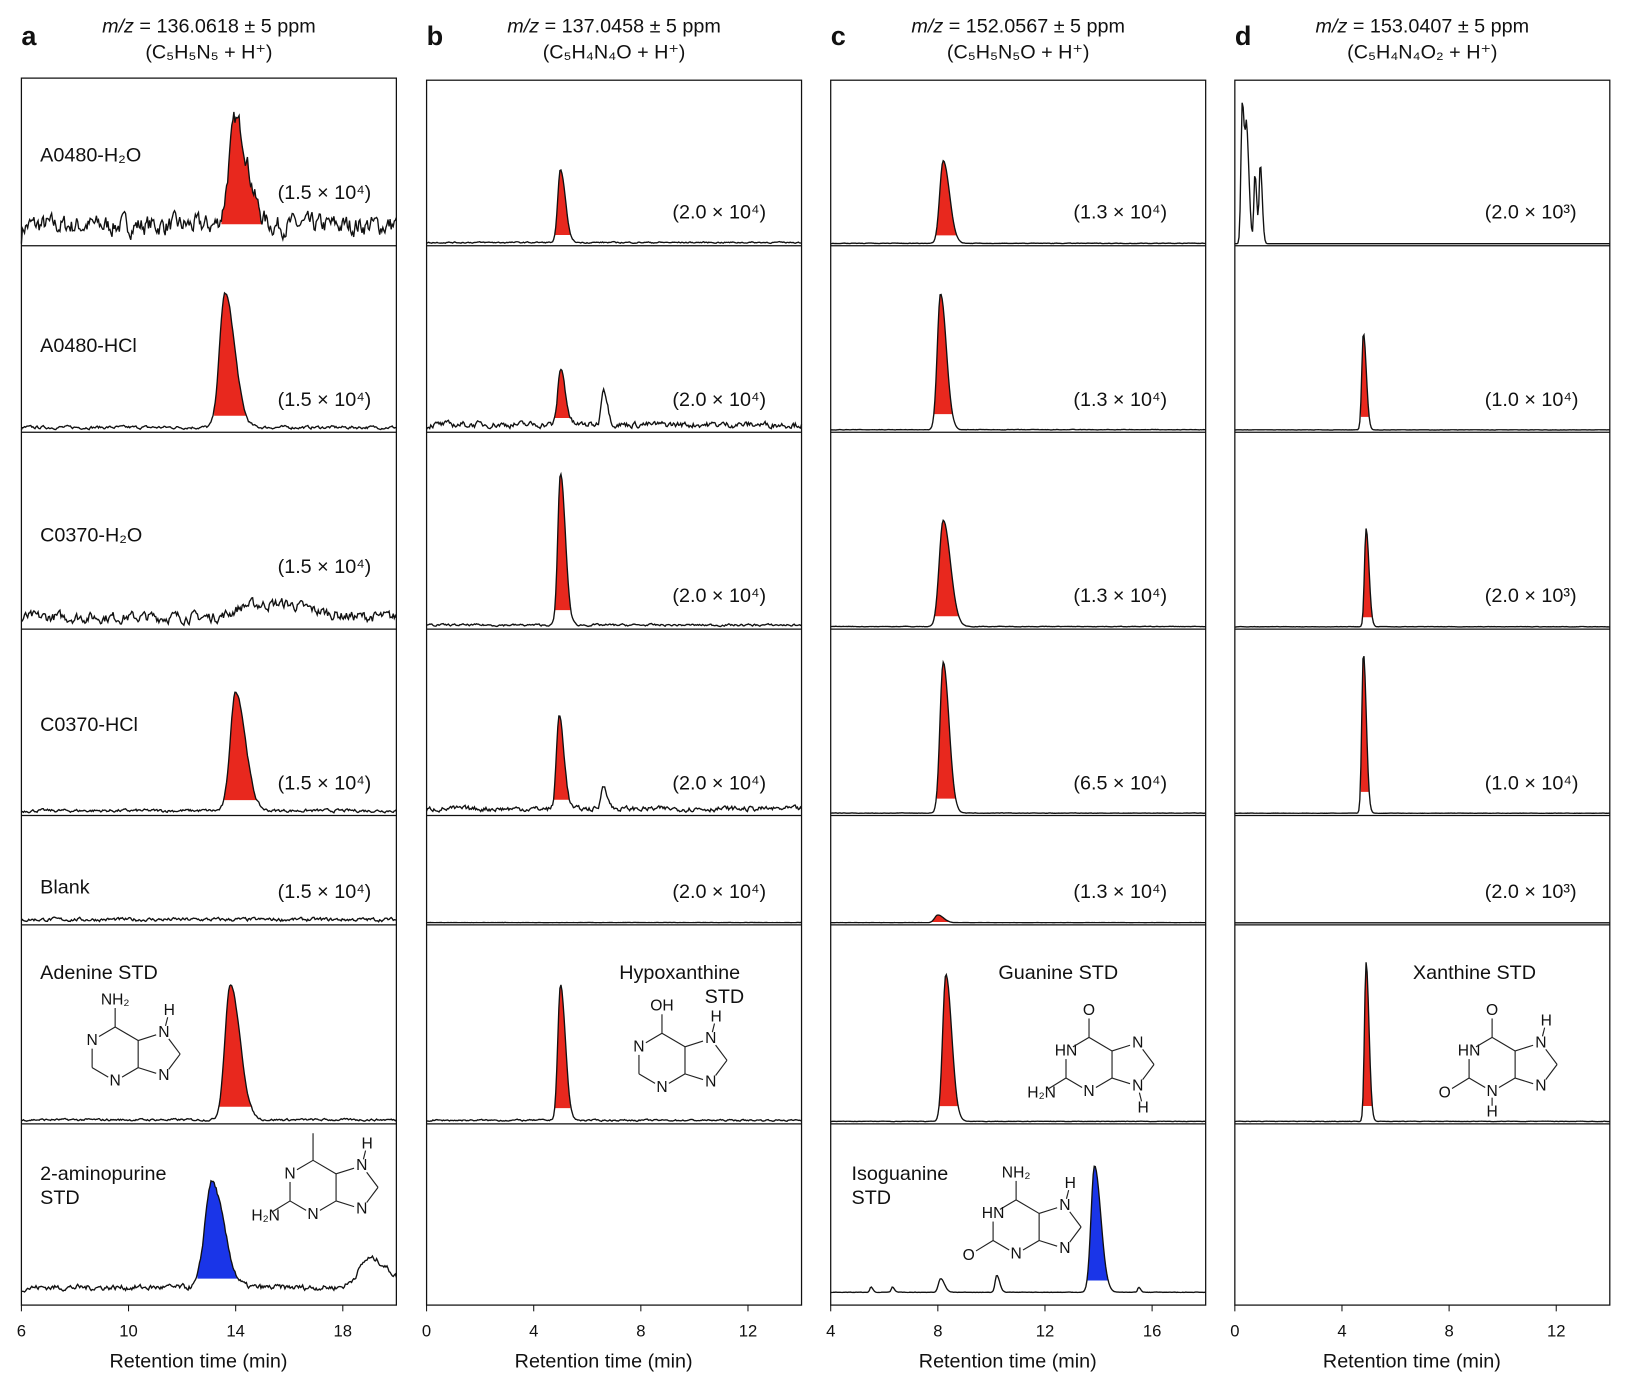 The width and height of the screenshot is (1626, 1378). I want to click on trace-row: (1.5 × 10⁴) C0370-HCl, so click(209, 754).